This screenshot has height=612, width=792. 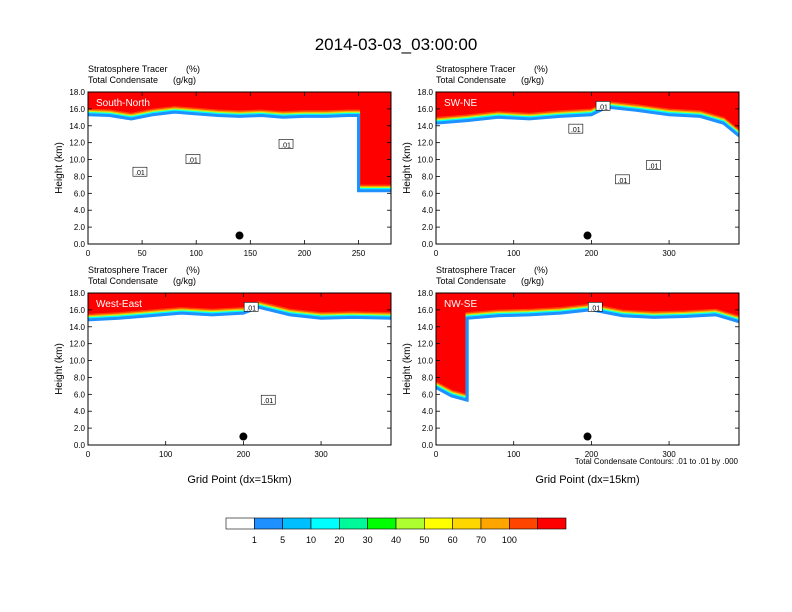 I want to click on x-axis-label: Grid Point (dx=15km), so click(x=239, y=480).